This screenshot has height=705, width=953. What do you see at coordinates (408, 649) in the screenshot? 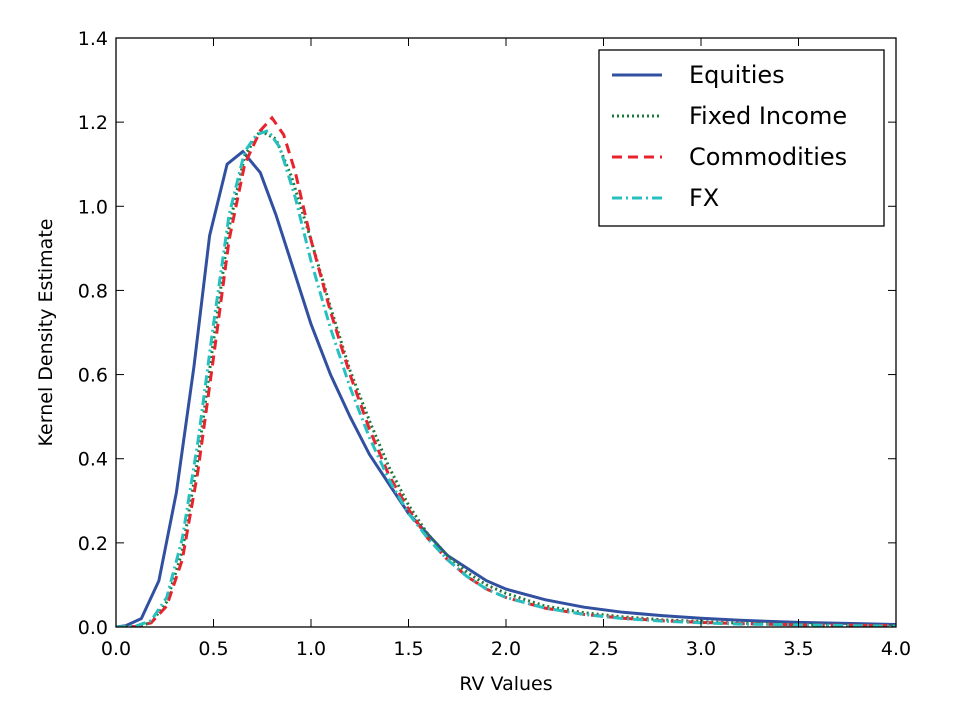
I see `x-tick-label: 1.5` at bounding box center [408, 649].